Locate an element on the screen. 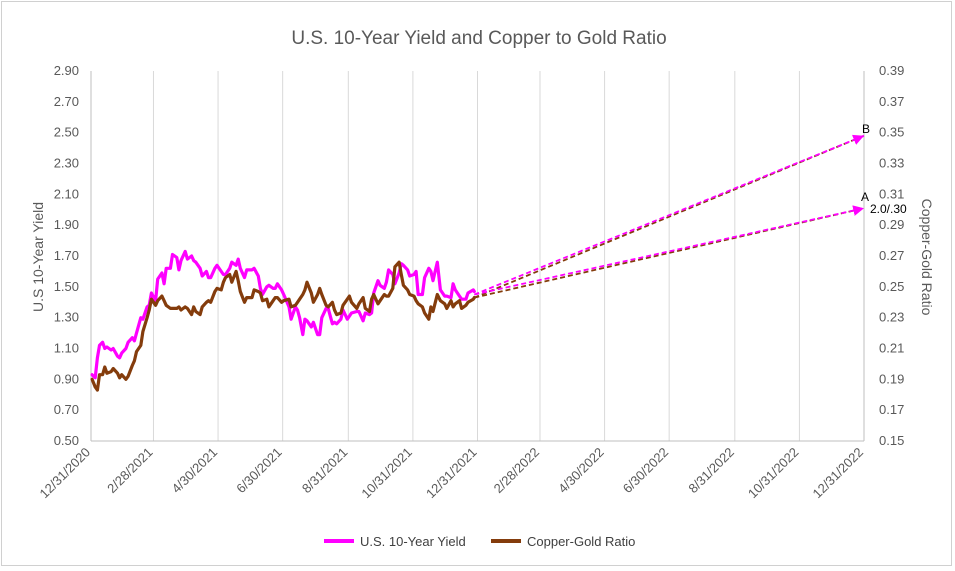 Image resolution: width=955 pixels, height=571 pixels. y-tick-label: 1.90 is located at coordinates (66, 224).